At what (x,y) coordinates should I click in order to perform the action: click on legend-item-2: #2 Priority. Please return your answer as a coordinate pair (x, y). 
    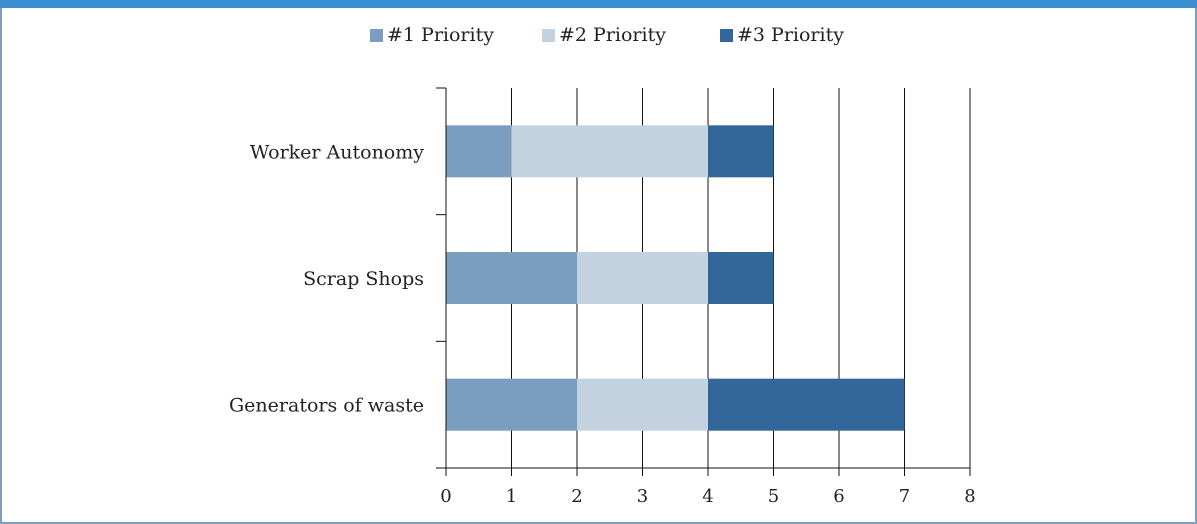
    Looking at the image, I should click on (604, 35).